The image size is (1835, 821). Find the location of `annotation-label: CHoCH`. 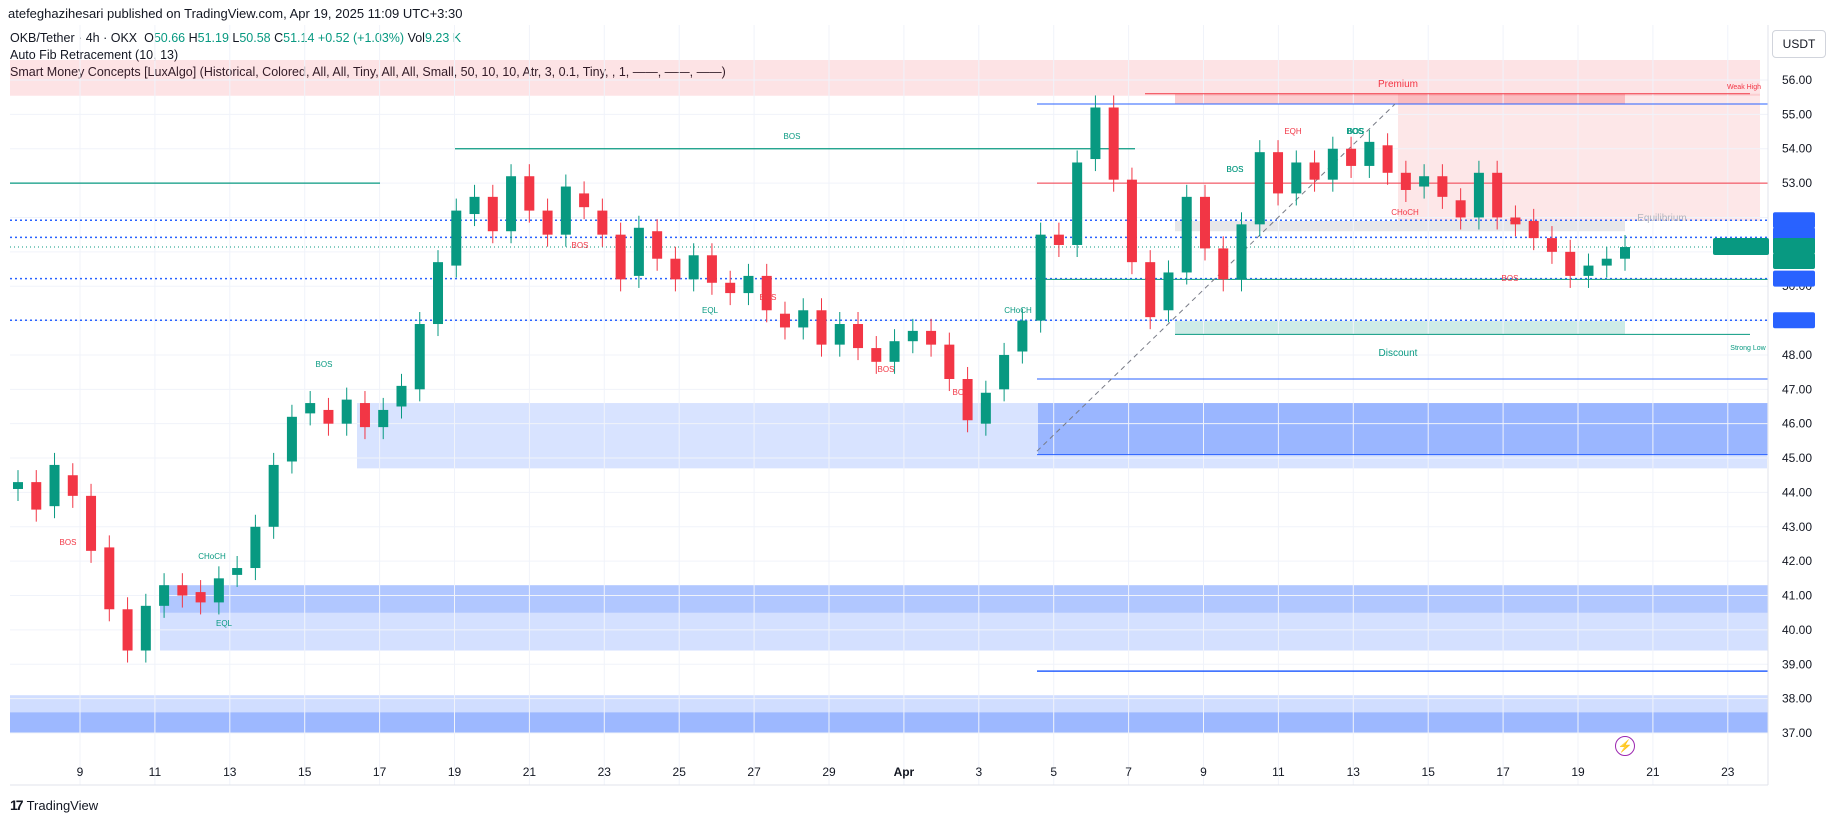

annotation-label: CHoCH is located at coordinates (1018, 310).